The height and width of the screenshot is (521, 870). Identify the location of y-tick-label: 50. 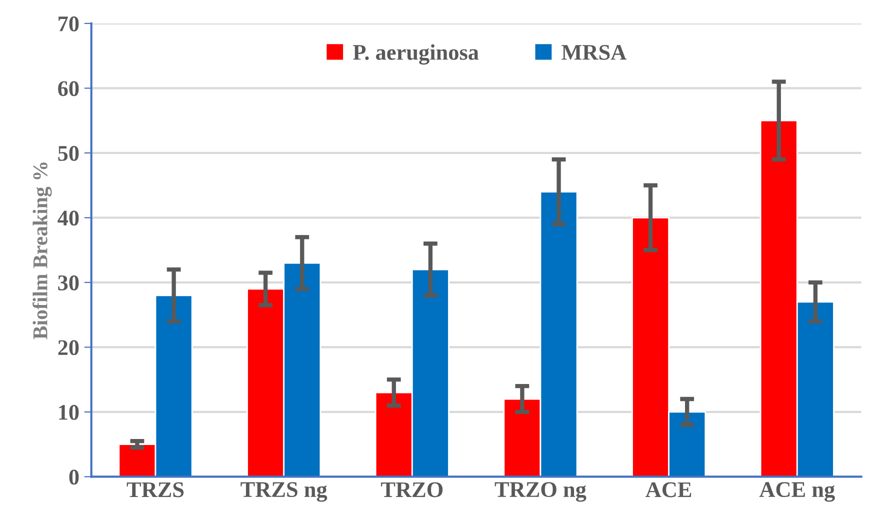
(68, 153).